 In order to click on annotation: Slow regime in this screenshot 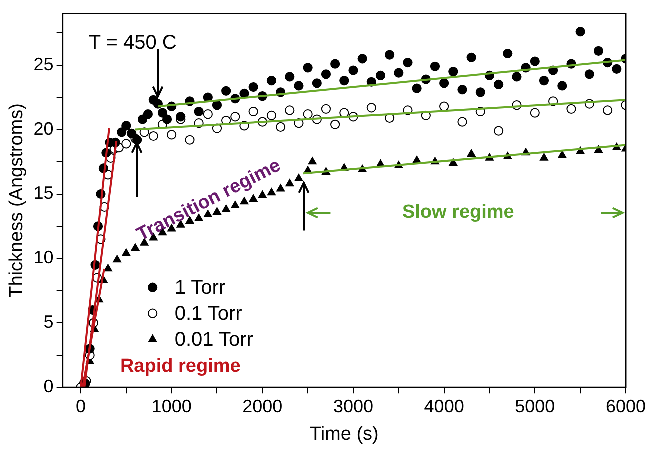, I will do `click(458, 213)`.